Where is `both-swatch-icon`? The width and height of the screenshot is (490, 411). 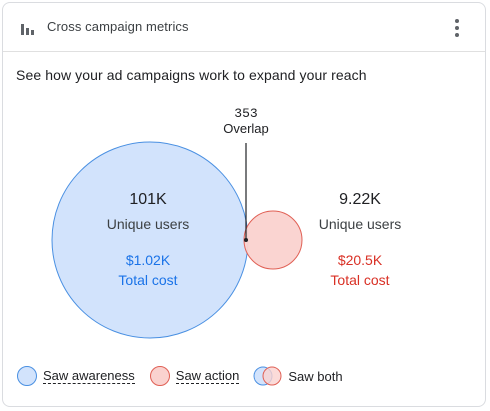 both-swatch-icon is located at coordinates (267, 376).